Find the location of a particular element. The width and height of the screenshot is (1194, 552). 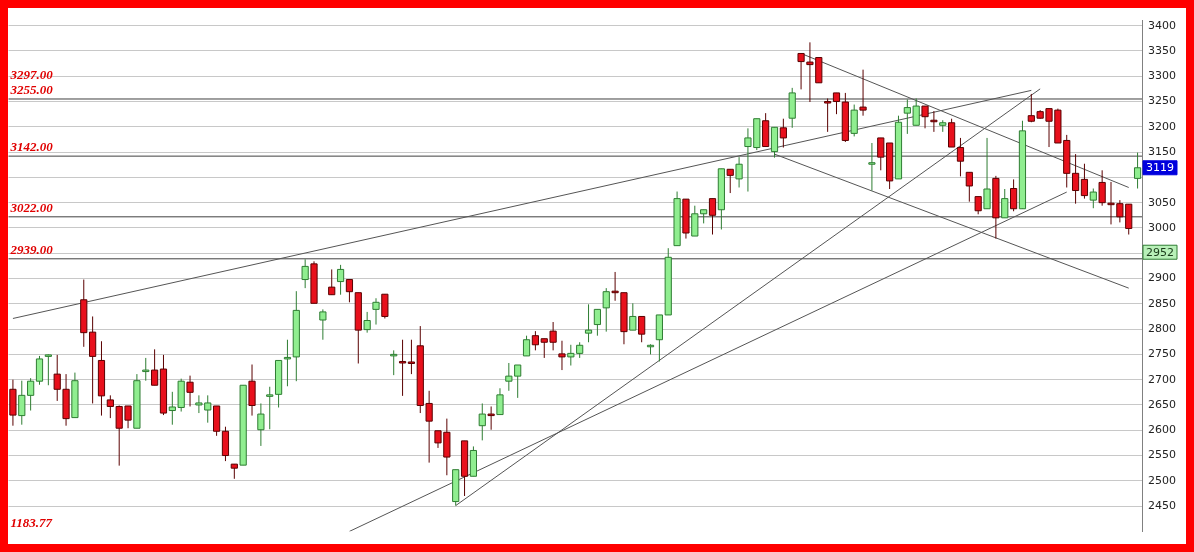

y-tick-label: 2750 is located at coordinates (1162, 354).